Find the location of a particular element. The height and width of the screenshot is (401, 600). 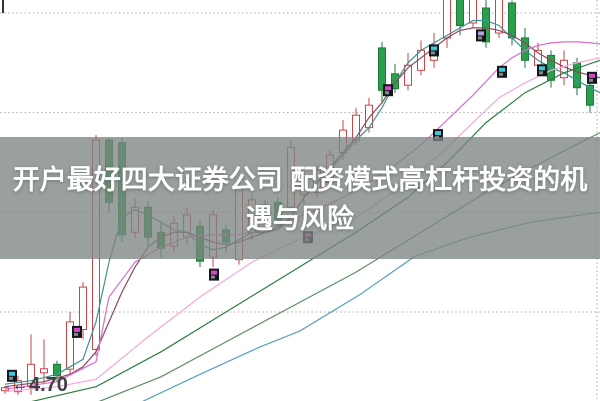

price-value: 4.70 is located at coordinates (48, 385).